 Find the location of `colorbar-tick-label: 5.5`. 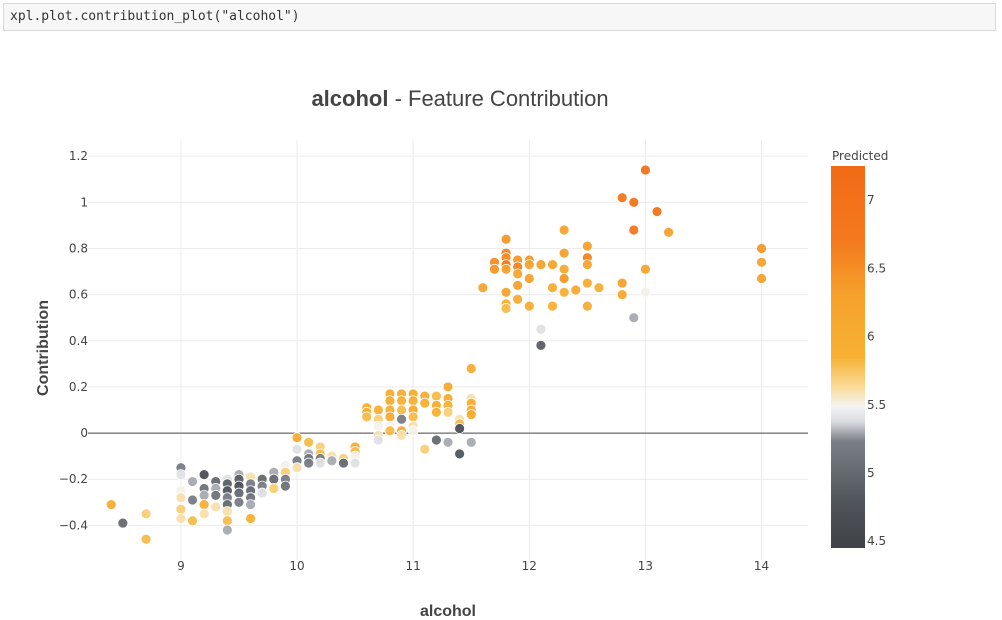

colorbar-tick-label: 5.5 is located at coordinates (876, 405).